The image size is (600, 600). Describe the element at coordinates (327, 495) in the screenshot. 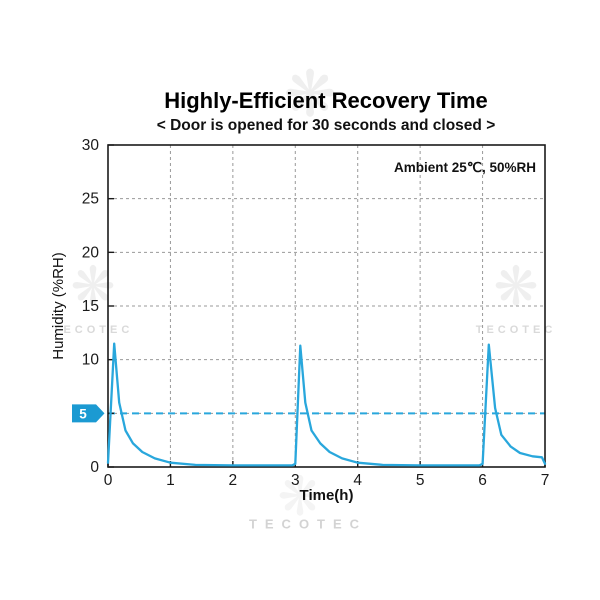

I see `x-axis-label: Time(h)` at that location.